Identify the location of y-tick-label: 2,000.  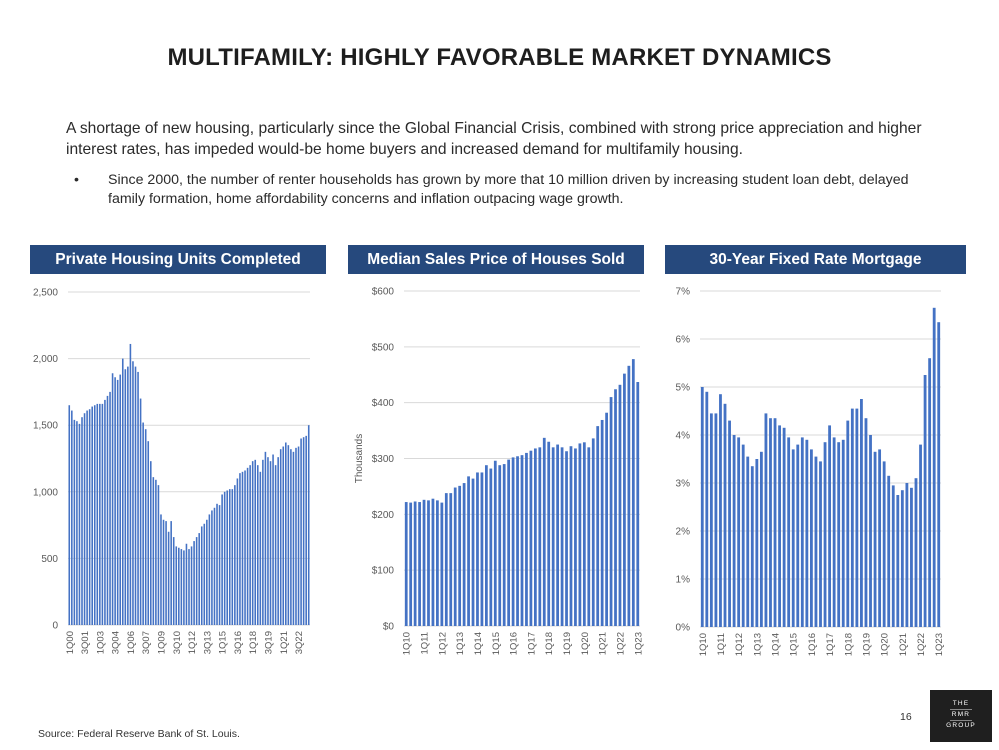
(45, 359).